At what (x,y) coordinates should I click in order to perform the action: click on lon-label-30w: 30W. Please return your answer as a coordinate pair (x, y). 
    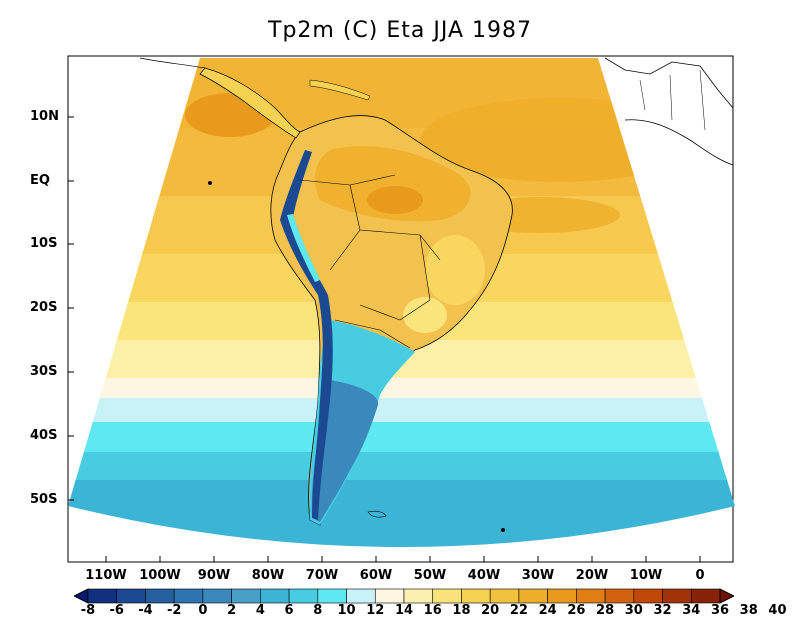
    Looking at the image, I should click on (538, 575).